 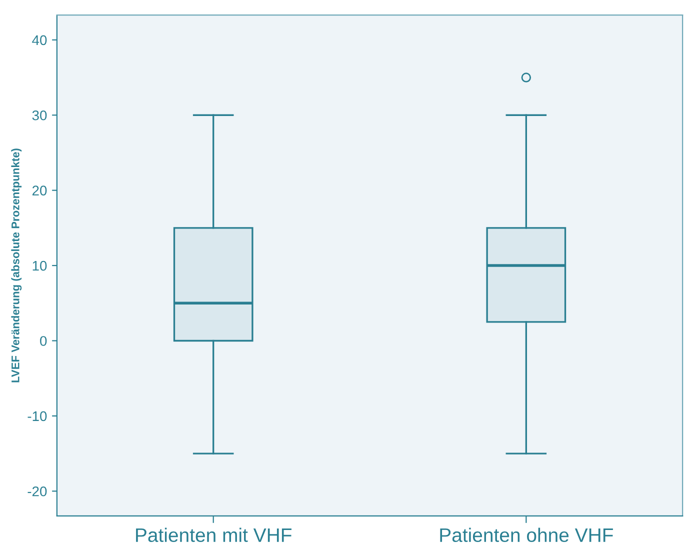 What do you see at coordinates (526, 535) in the screenshot?
I see `x-tick-label: Patienten ohne VHF` at bounding box center [526, 535].